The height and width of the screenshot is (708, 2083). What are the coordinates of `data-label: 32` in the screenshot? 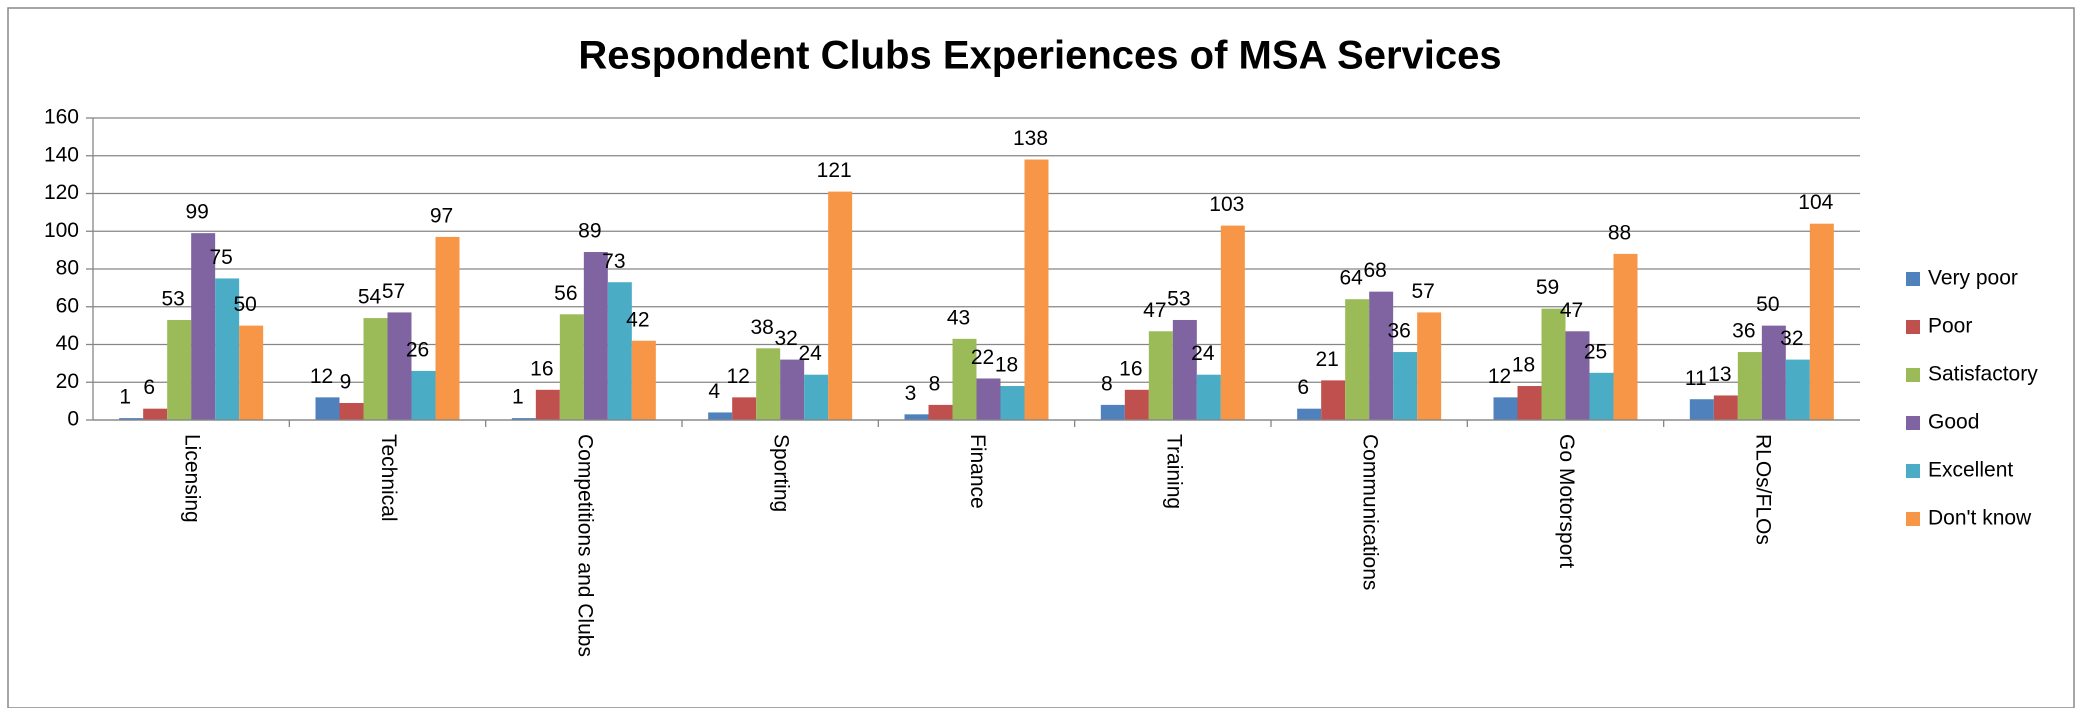 It's located at (785, 338).